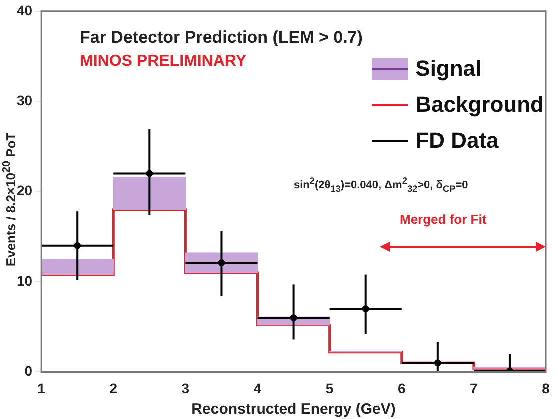  I want to click on legend-label: Background, so click(480, 105).